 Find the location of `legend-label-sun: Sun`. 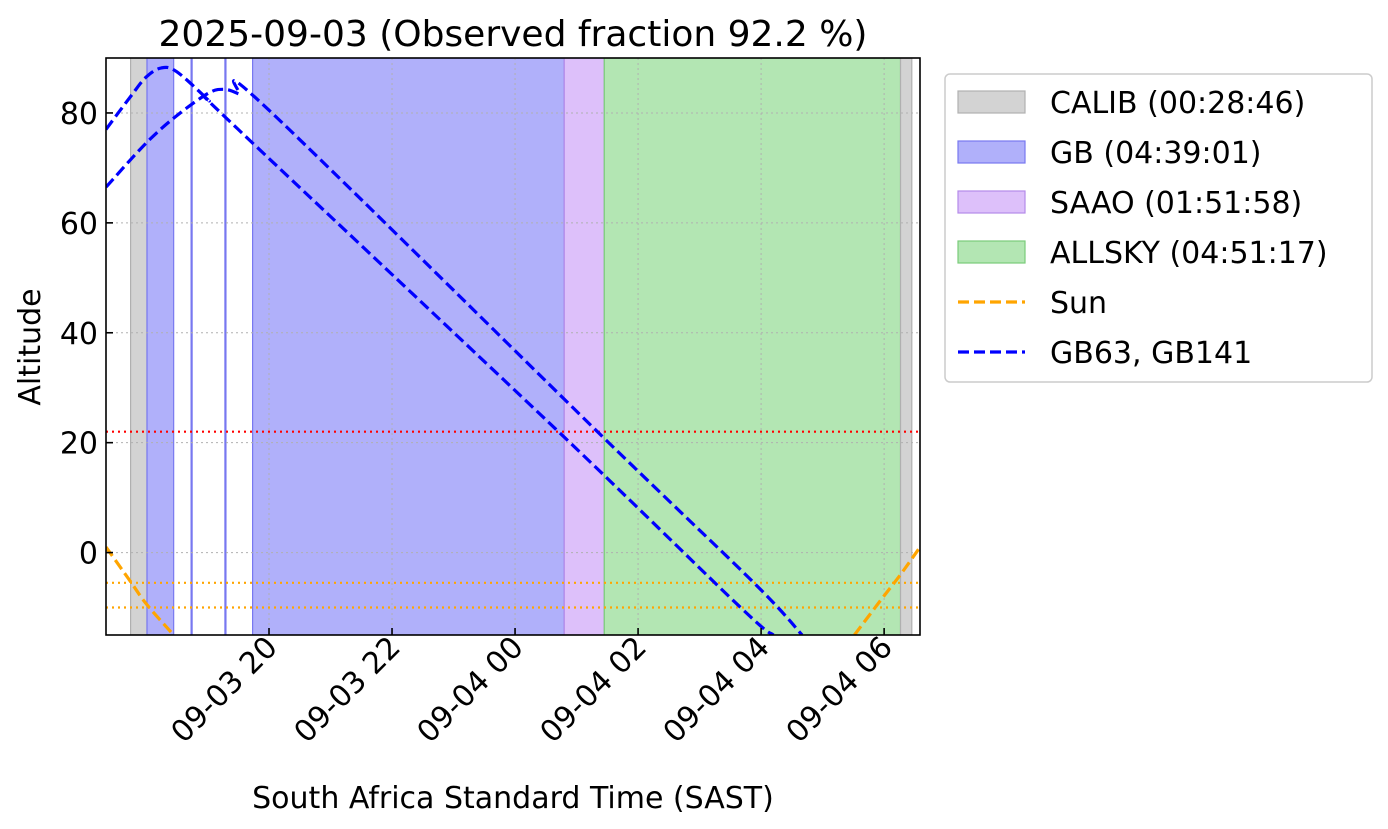

legend-label-sun: Sun is located at coordinates (1078, 303).